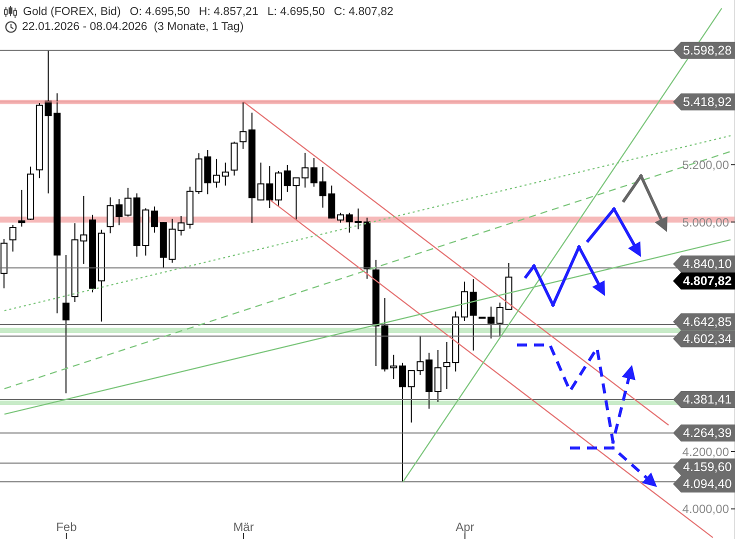  What do you see at coordinates (706, 451) in the screenshot?
I see `y-tick-label: 4.200,00` at bounding box center [706, 451].